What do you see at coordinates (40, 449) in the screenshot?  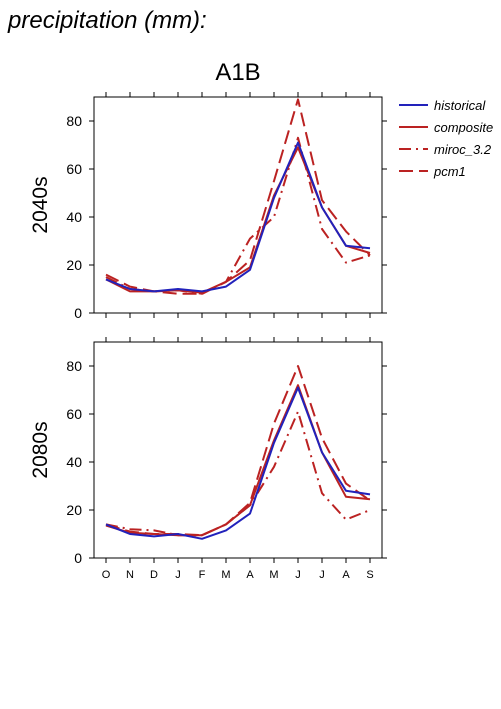 I see `row-label-2080s: 2080s` at bounding box center [40, 449].